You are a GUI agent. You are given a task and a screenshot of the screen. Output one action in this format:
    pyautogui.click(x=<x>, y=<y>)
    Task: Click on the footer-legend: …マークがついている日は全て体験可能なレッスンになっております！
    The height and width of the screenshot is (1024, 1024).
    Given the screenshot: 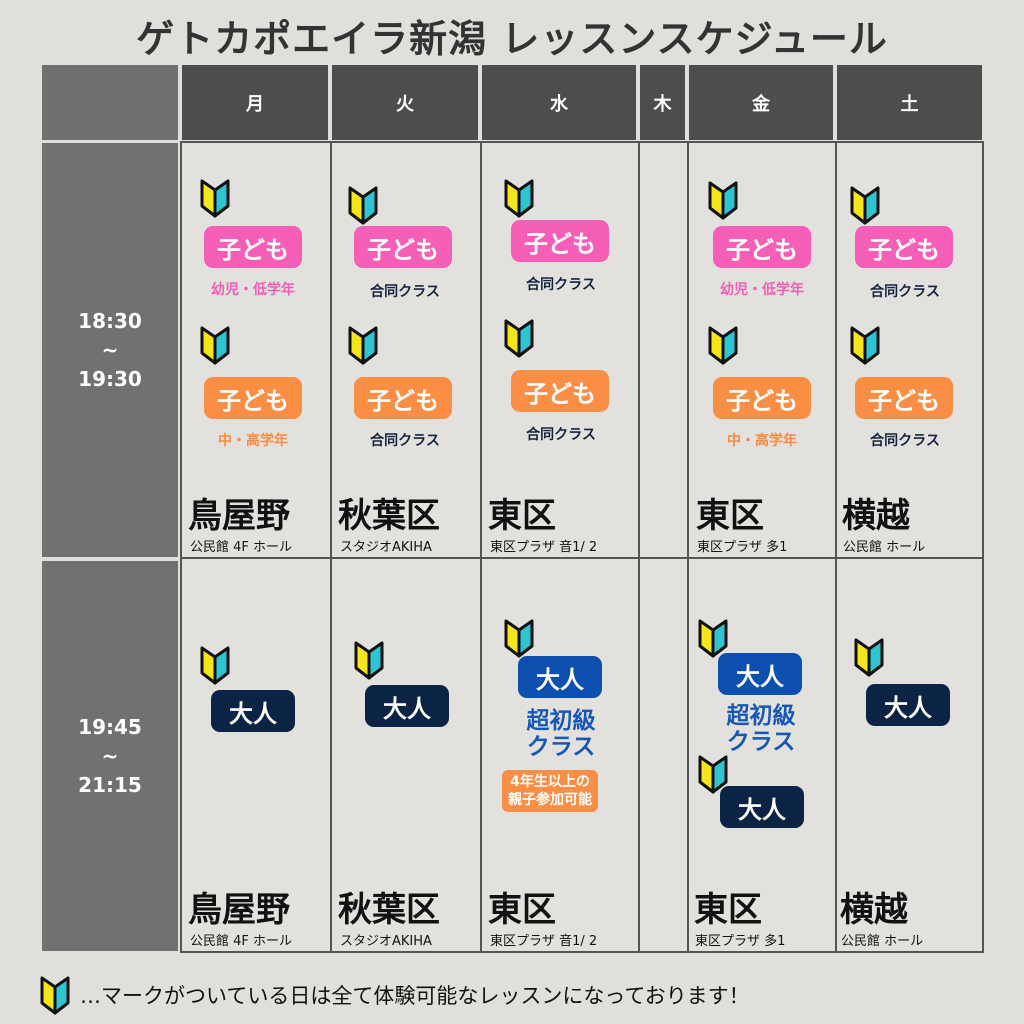 What is the action you would take?
    pyautogui.click(x=395, y=995)
    